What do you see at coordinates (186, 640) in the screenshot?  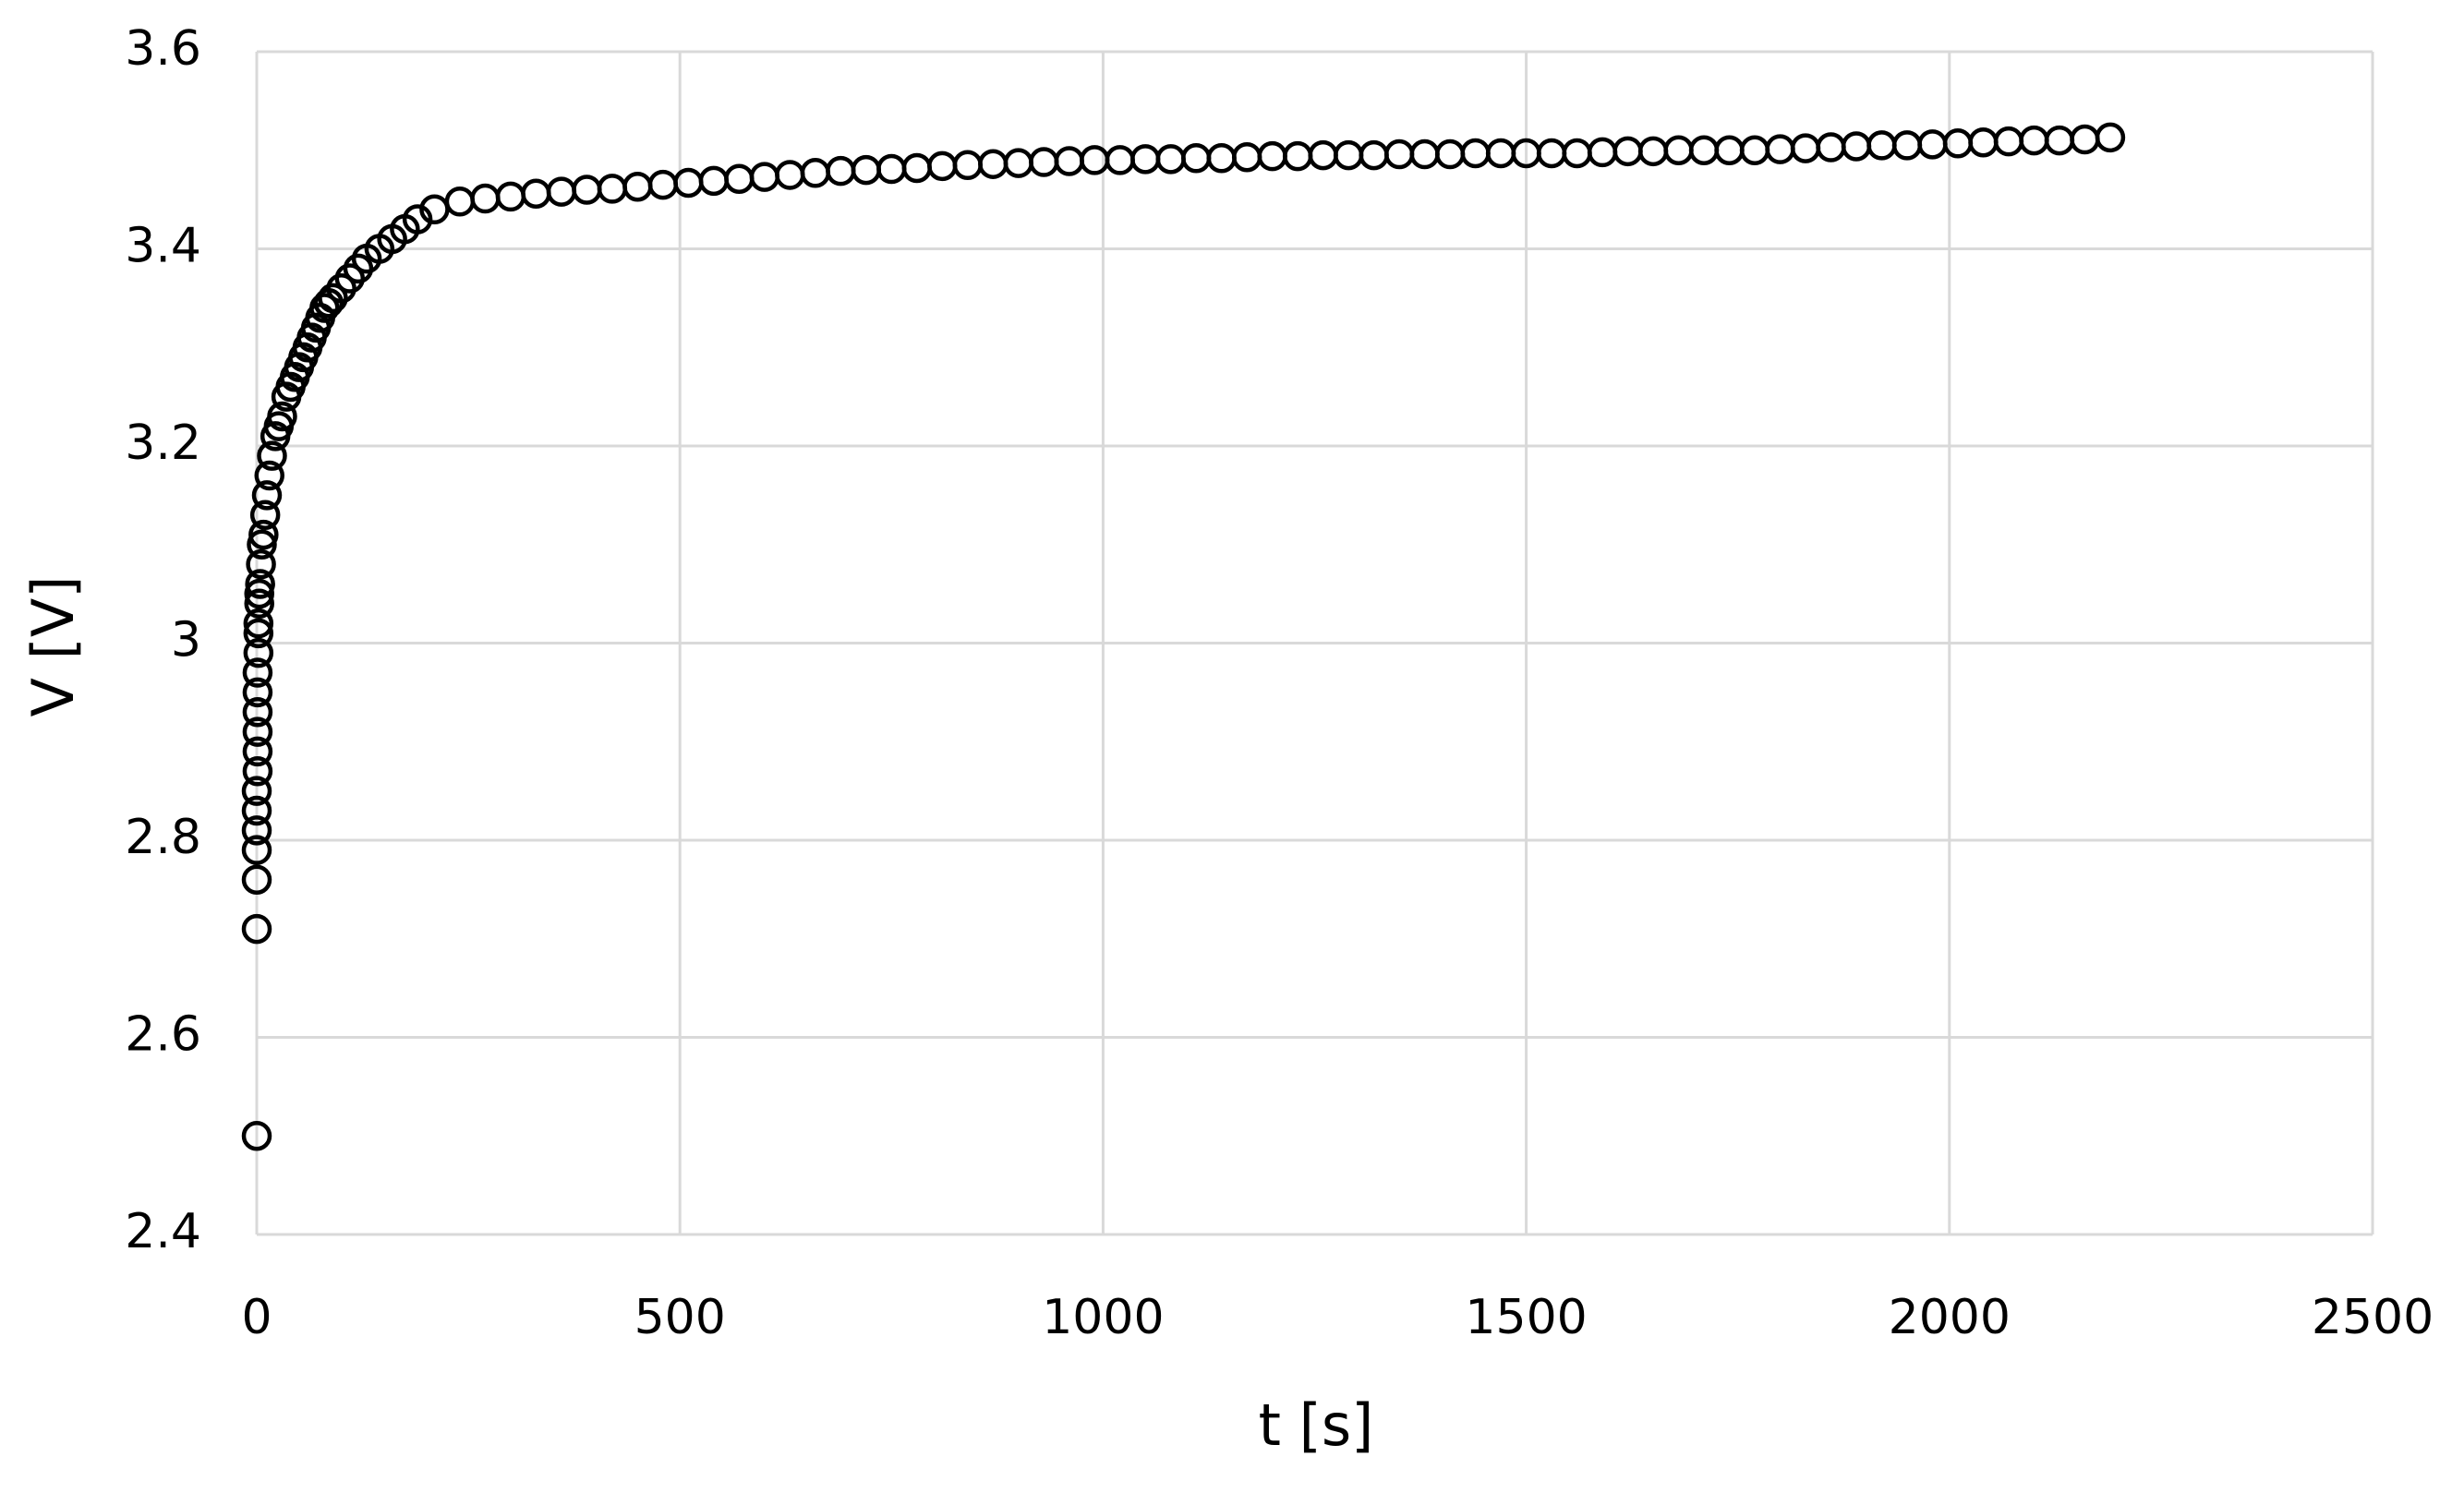 I see `y-tick-label: 3` at bounding box center [186, 640].